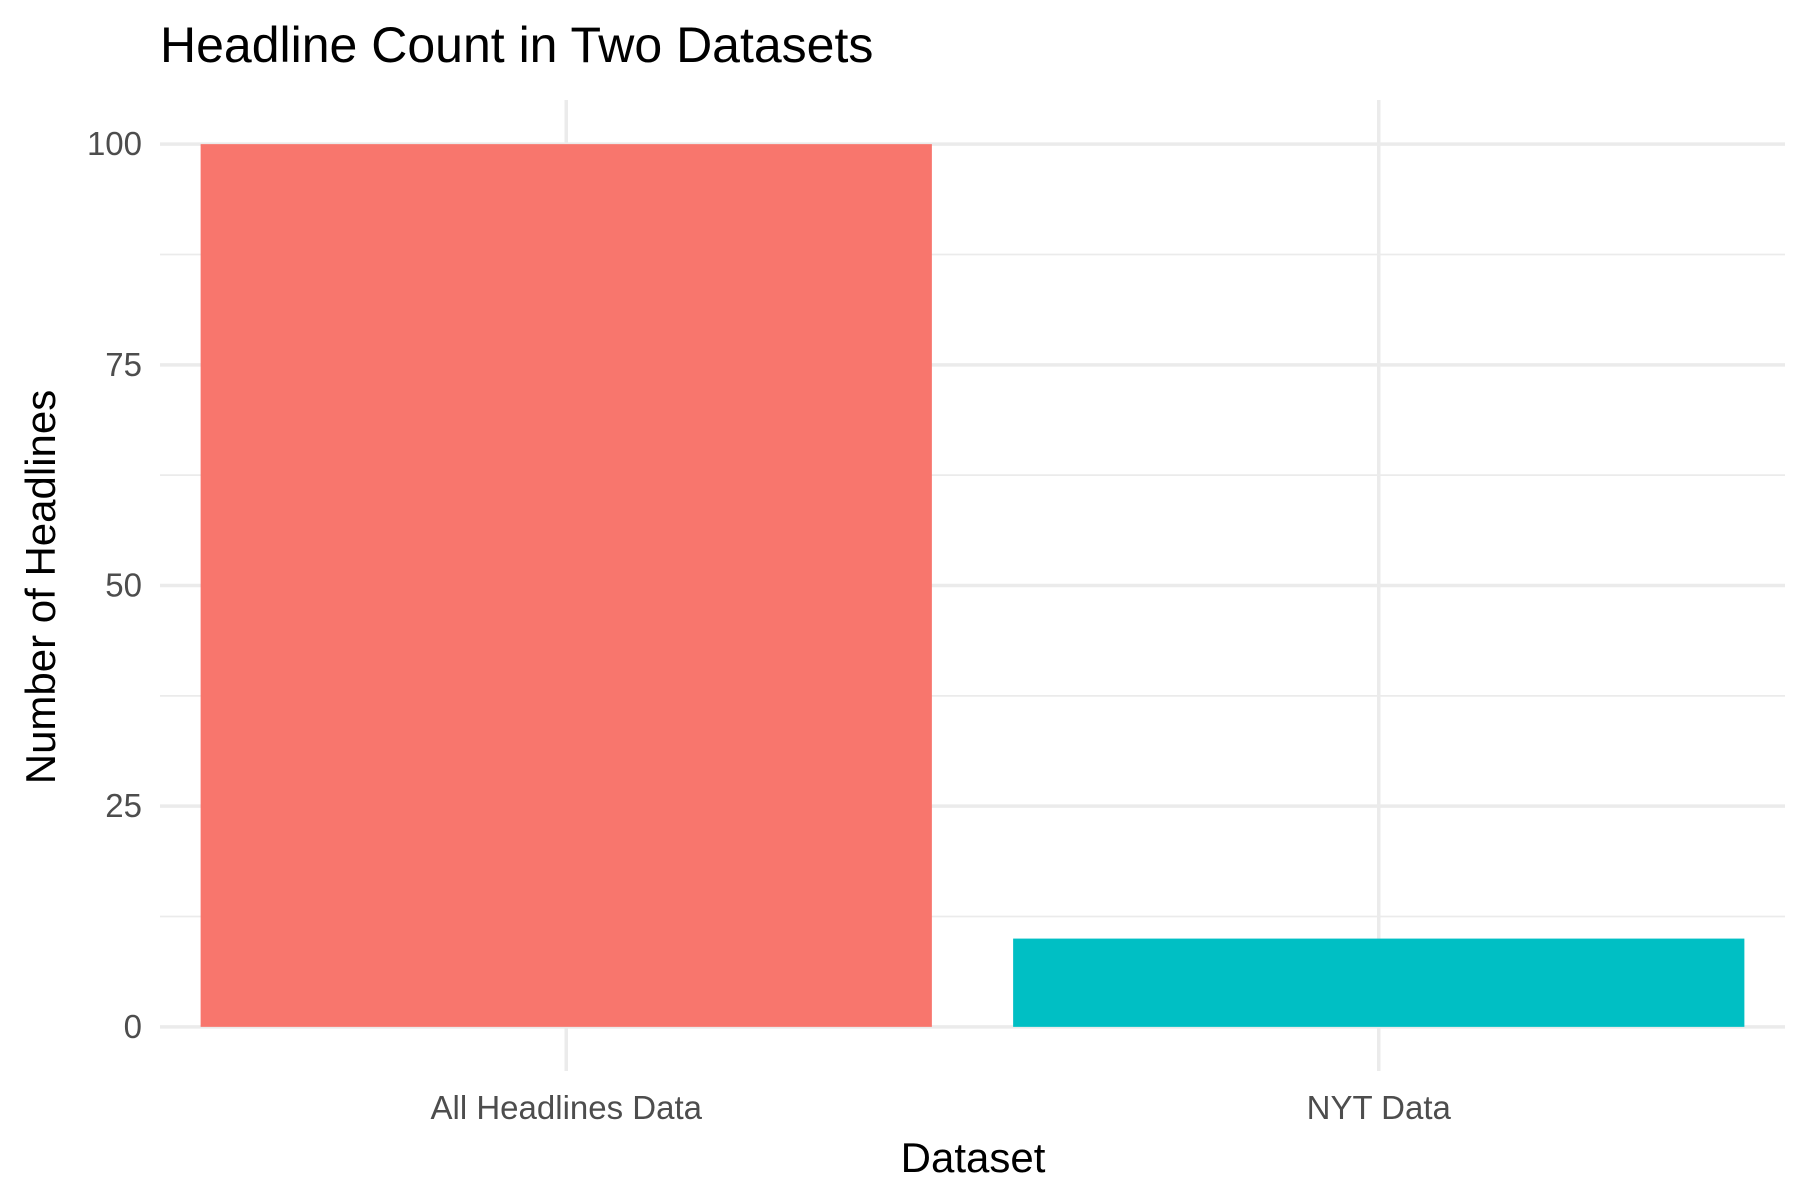  Describe the element at coordinates (114, 143) in the screenshot. I see `y-tick-label: 100` at that location.